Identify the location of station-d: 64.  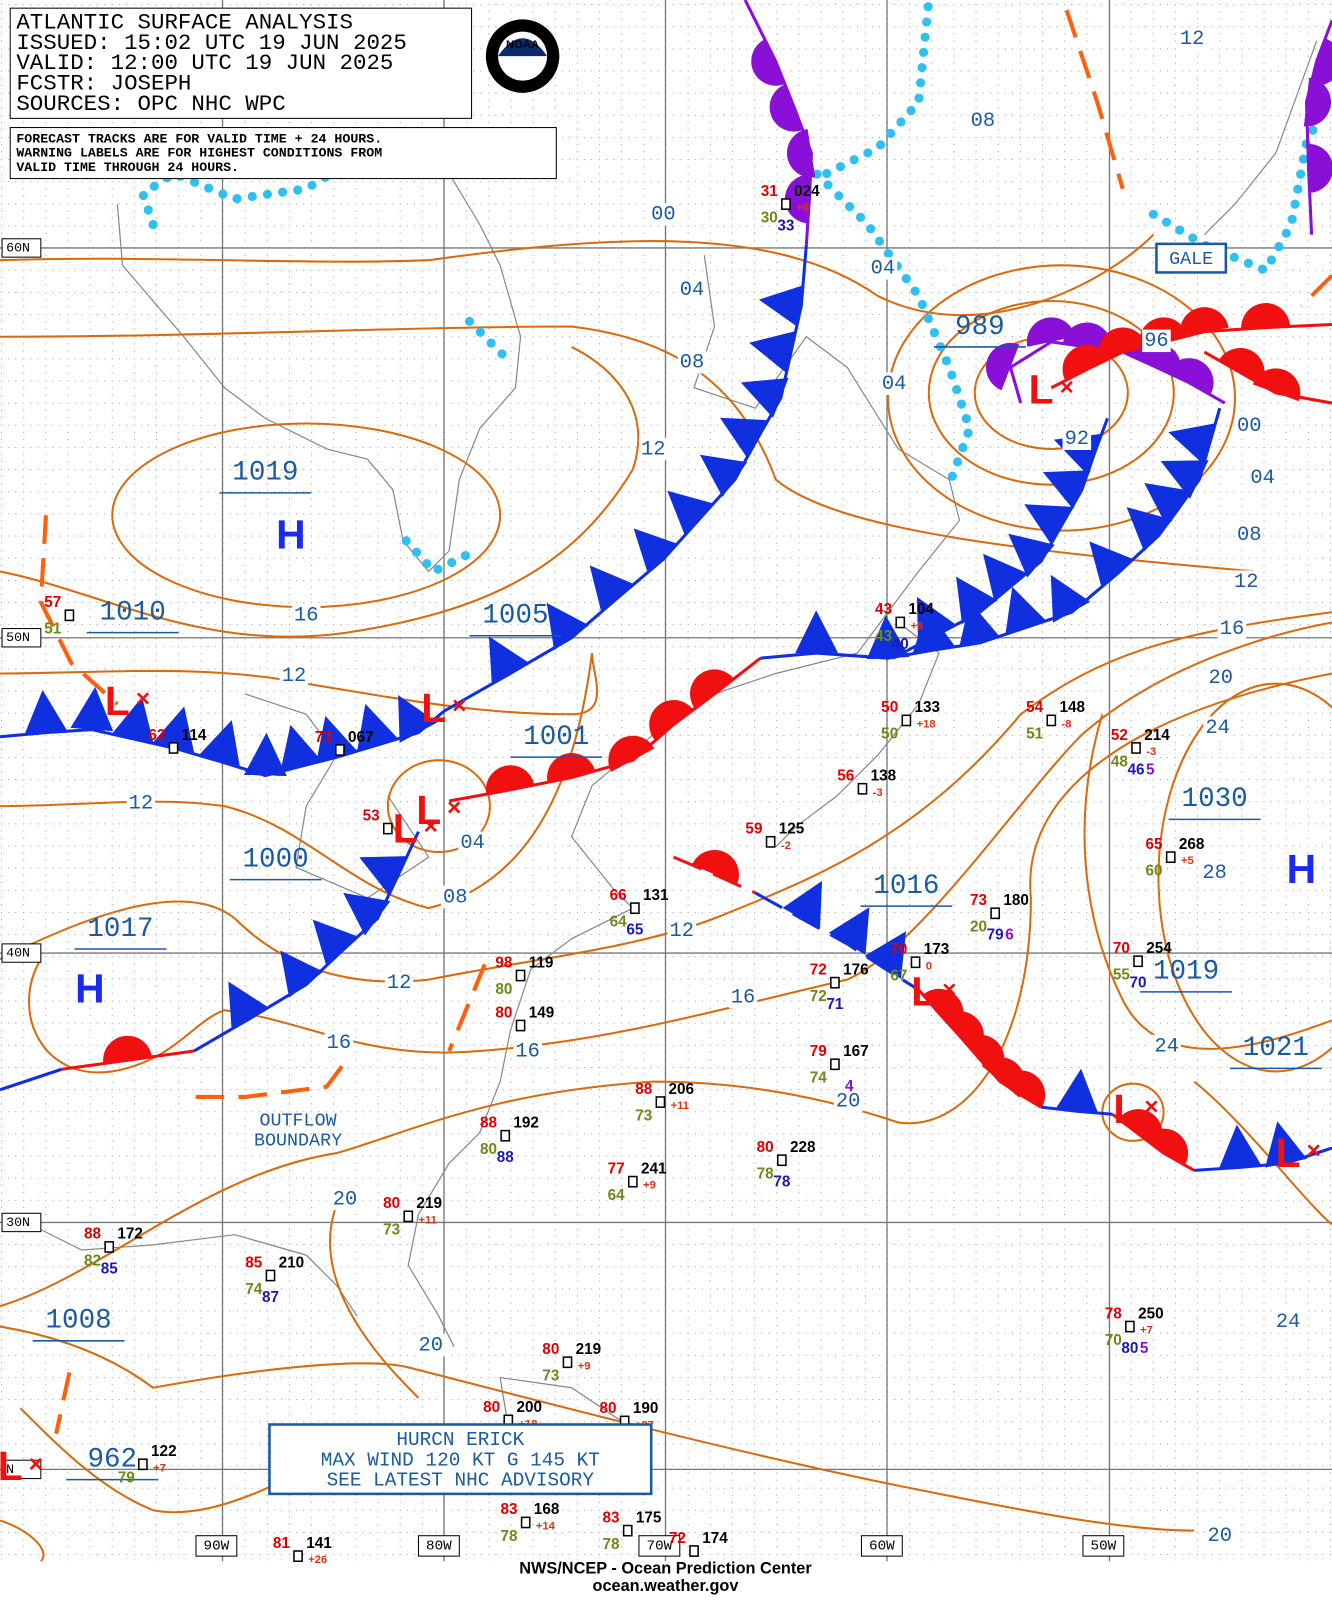
(617, 1195).